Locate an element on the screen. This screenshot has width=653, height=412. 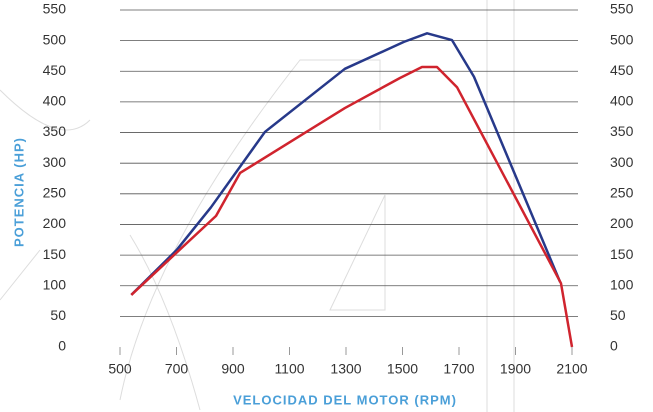
y2-tick-label: 50 is located at coordinates (618, 315).